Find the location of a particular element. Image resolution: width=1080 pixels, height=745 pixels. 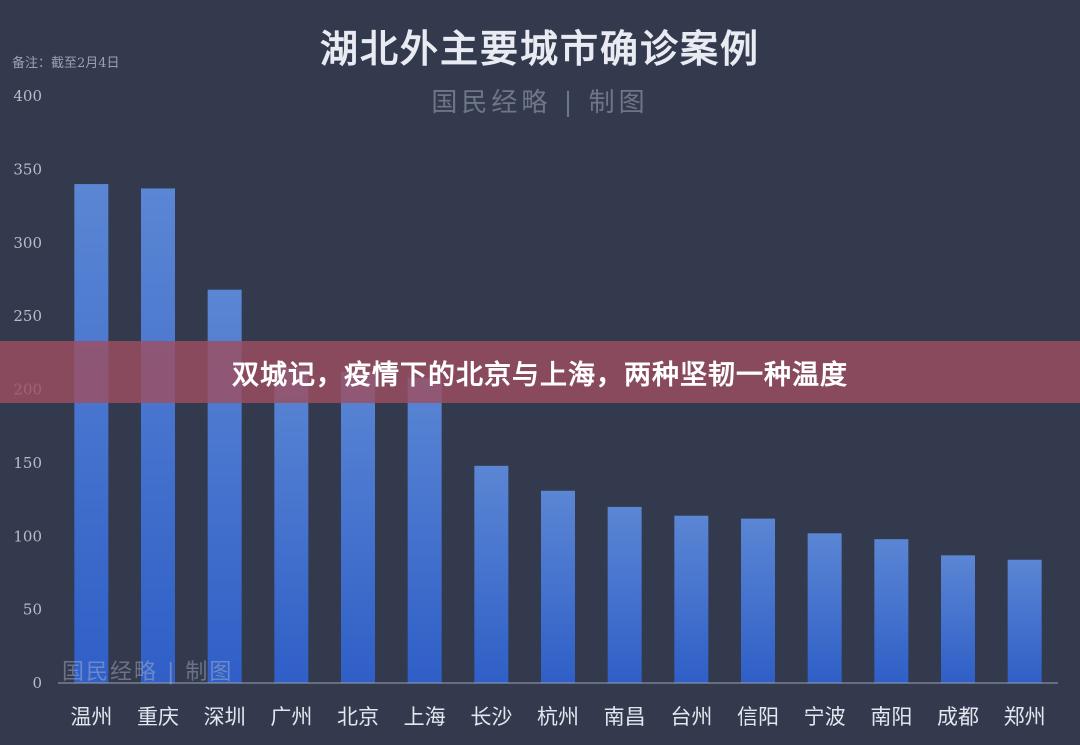

x-tick-label: 杭州 is located at coordinates (558, 717).